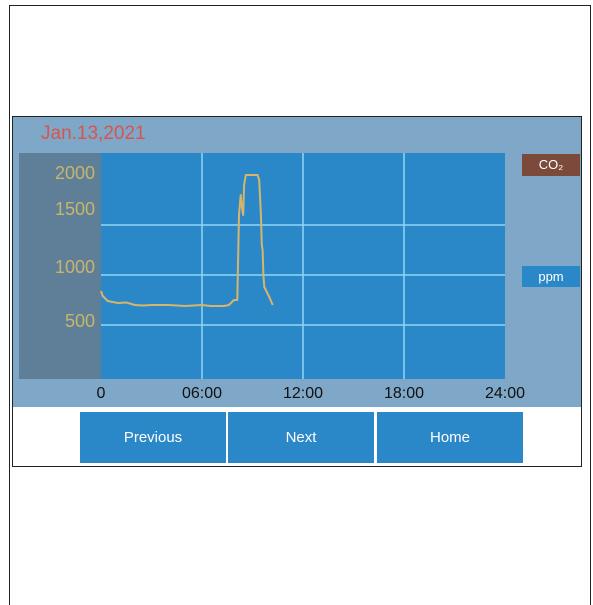  I want to click on x-tick-label: 12:00, so click(303, 393).